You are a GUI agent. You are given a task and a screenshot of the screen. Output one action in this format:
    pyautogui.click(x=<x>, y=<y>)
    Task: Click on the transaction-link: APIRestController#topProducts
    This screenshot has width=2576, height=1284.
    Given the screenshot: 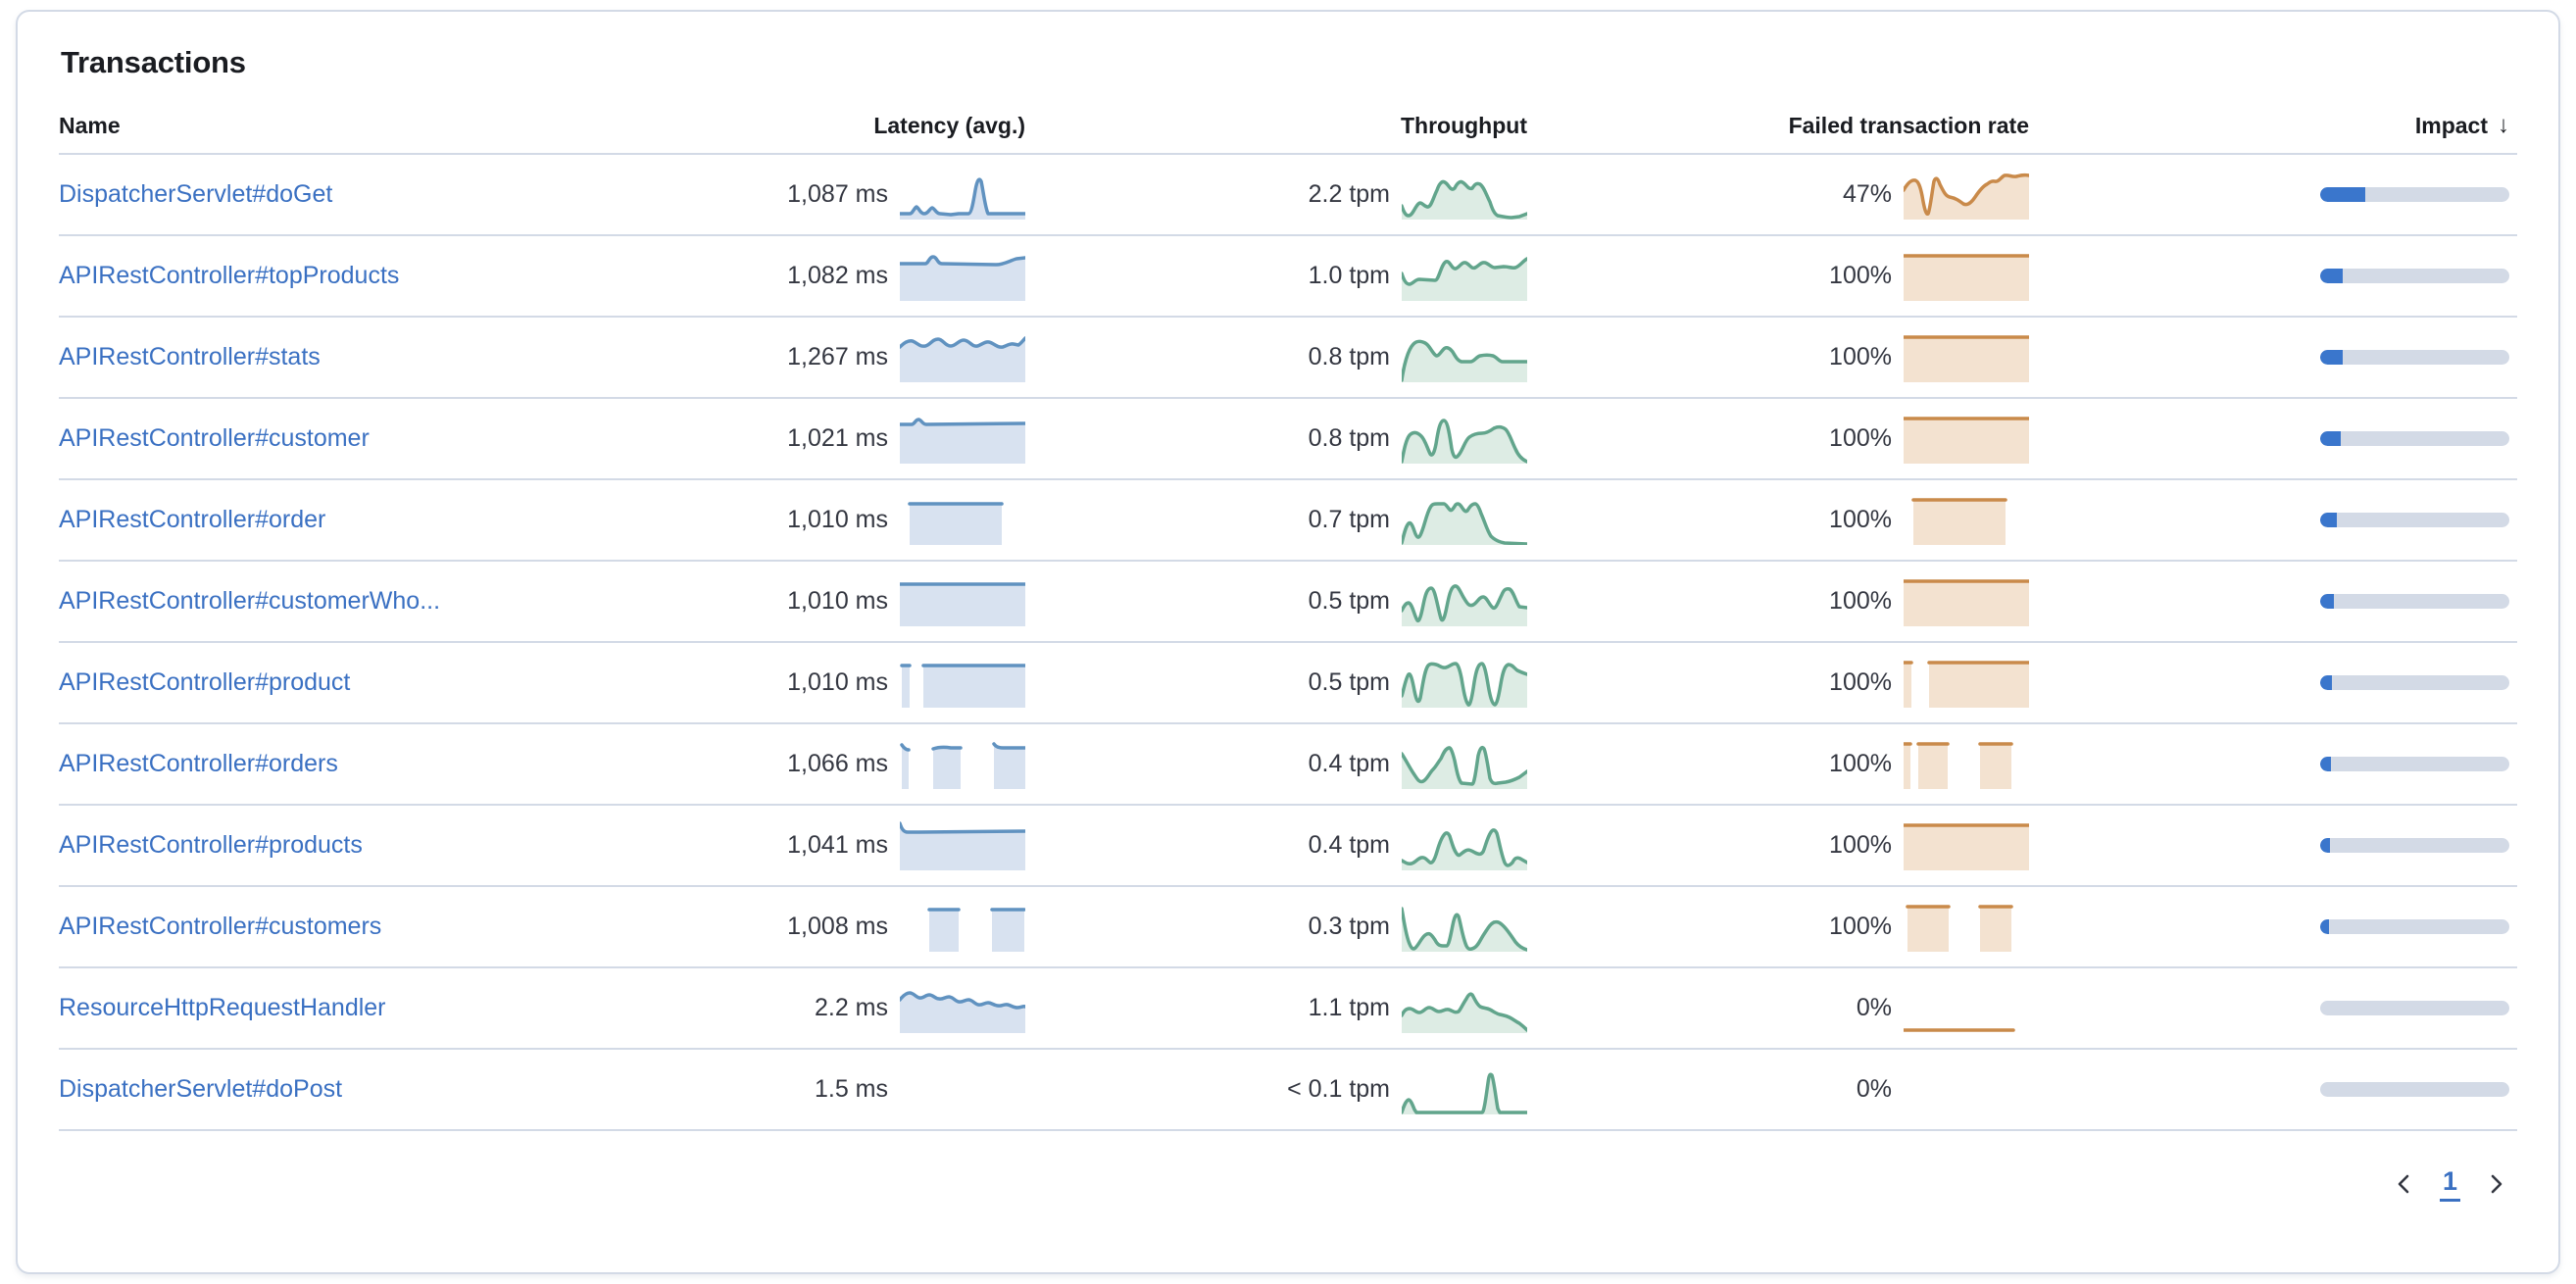 What is the action you would take?
    pyautogui.click(x=229, y=275)
    